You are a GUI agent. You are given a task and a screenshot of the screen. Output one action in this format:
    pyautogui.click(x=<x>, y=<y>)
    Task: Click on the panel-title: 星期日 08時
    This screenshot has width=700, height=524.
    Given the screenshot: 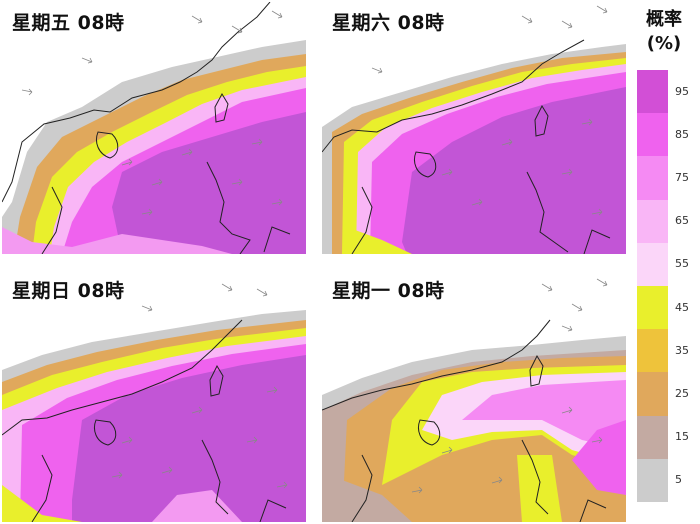 What is the action you would take?
    pyautogui.click(x=68, y=291)
    